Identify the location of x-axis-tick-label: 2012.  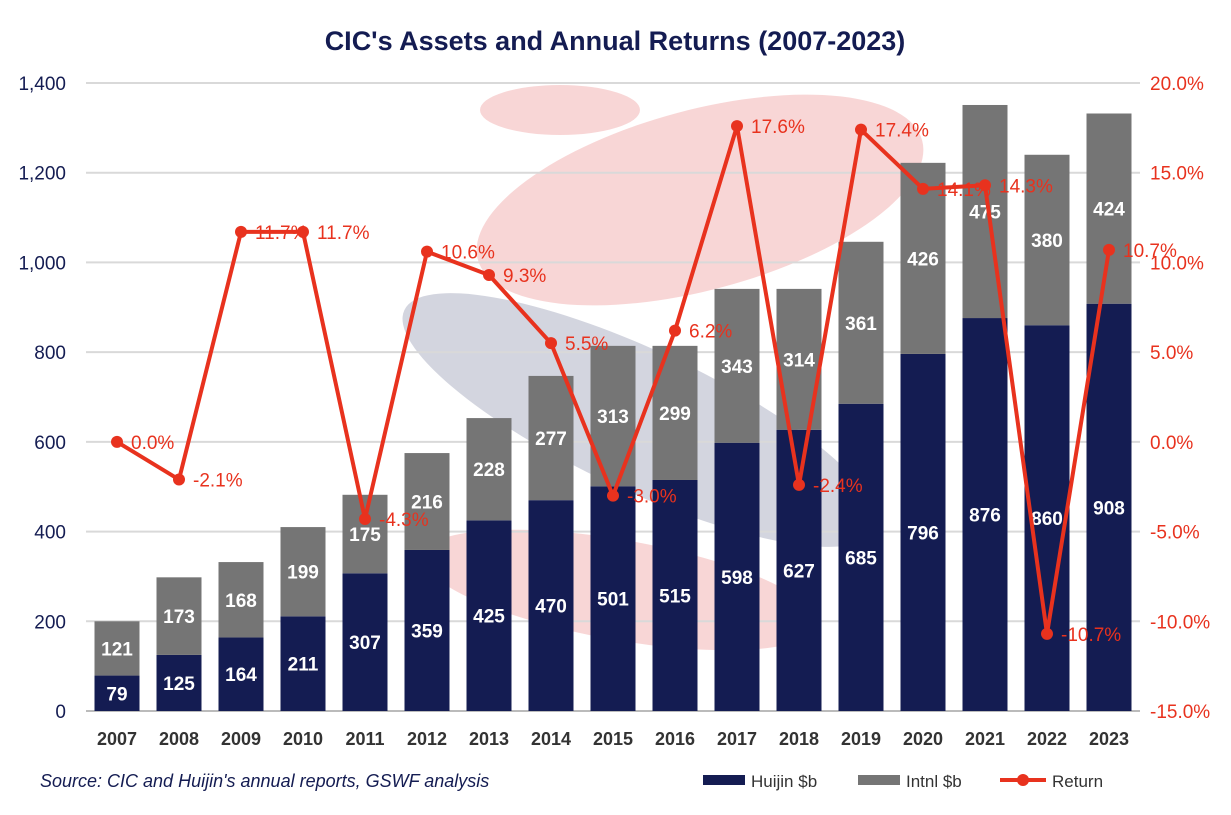
(427, 739).